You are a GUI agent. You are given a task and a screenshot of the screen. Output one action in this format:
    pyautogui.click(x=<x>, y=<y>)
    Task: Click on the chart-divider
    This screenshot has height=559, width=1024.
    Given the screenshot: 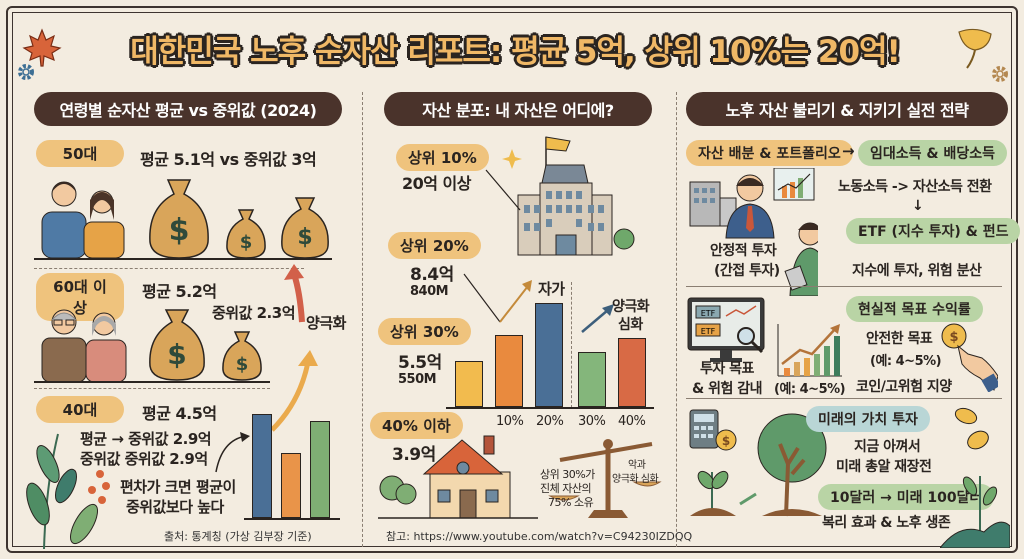 What is the action you would take?
    pyautogui.click(x=571, y=345)
    